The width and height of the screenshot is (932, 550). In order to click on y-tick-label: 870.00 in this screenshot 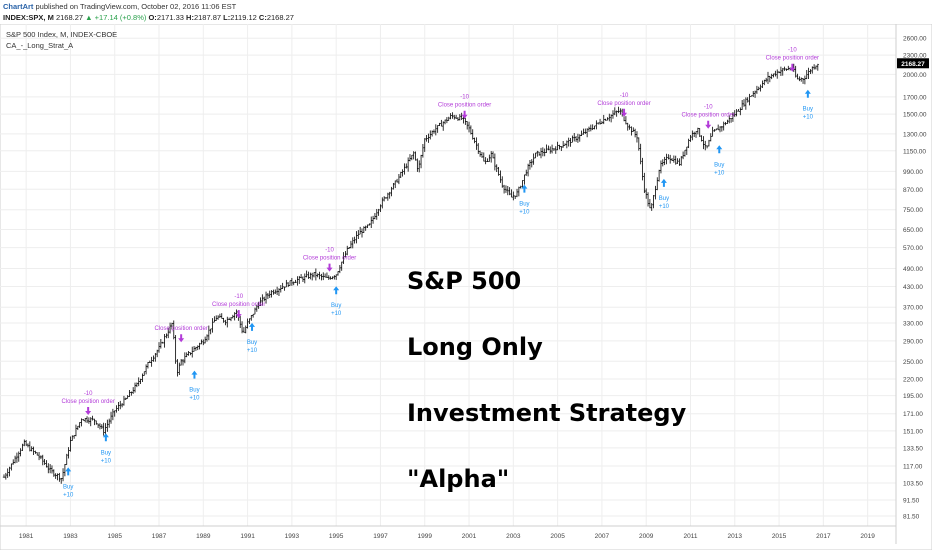, I will do `click(913, 190)`.